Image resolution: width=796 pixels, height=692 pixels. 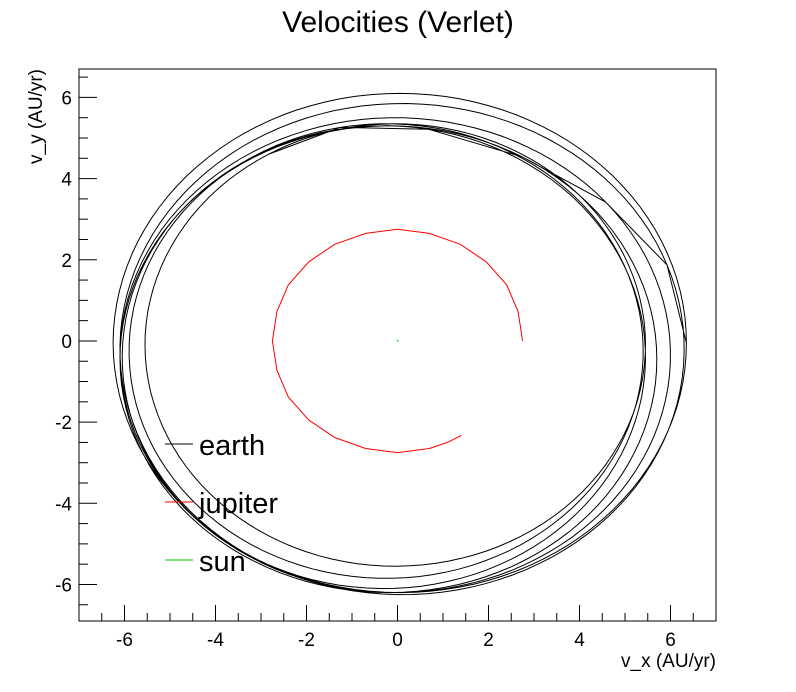 What do you see at coordinates (63, 423) in the screenshot?
I see `y-tick-label: -2` at bounding box center [63, 423].